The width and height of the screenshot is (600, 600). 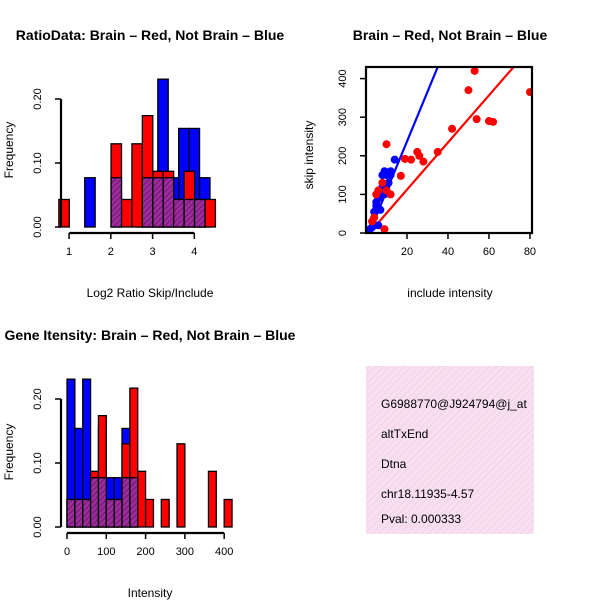 What do you see at coordinates (185, 552) in the screenshot?
I see `x-tick-label: 300` at bounding box center [185, 552].